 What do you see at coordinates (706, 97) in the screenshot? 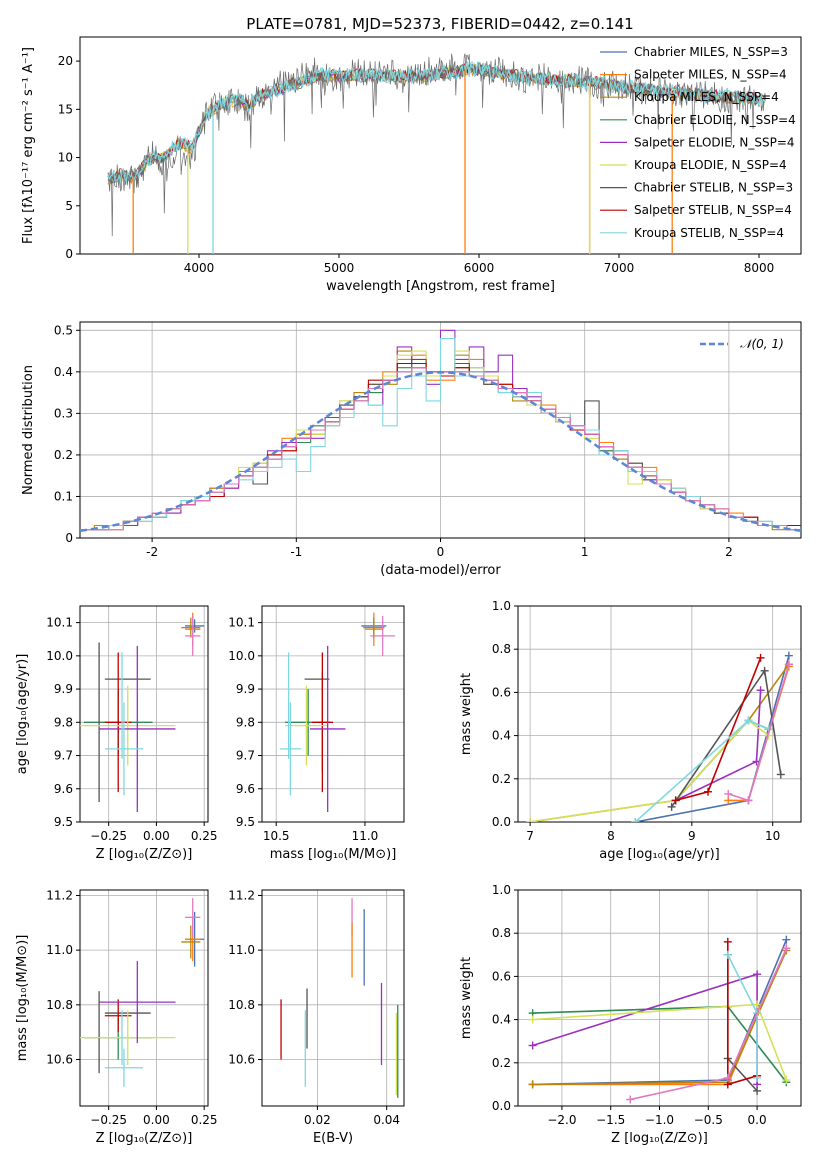
I see `legend-label: Kroupa MILES, N_SSP=4` at bounding box center [706, 97].